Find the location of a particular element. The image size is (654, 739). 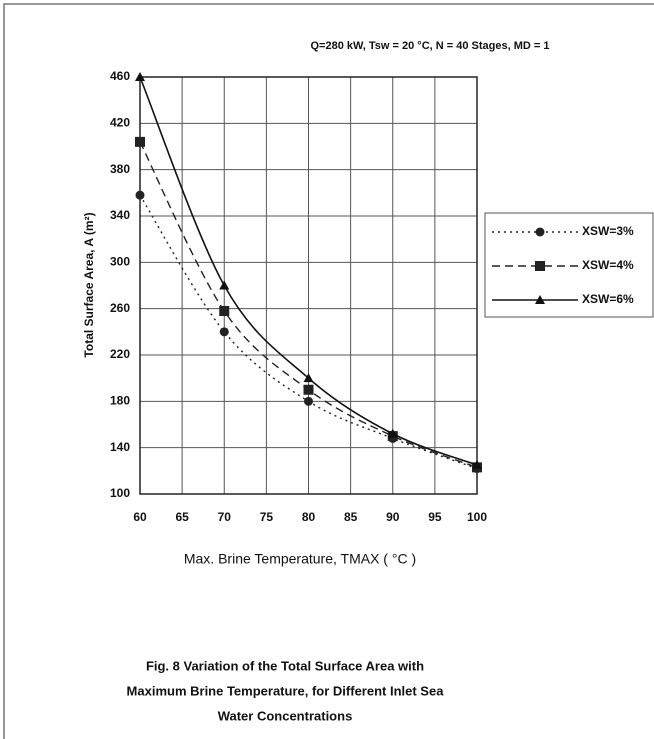

legend-label: XSW=4% is located at coordinates (608, 265).